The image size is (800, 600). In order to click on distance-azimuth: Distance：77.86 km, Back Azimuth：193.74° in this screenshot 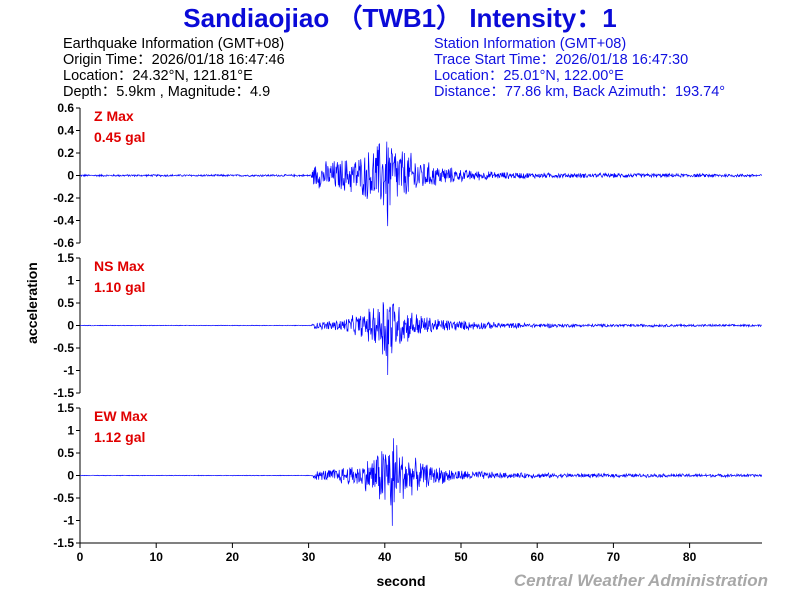, I will do `click(579, 92)`.